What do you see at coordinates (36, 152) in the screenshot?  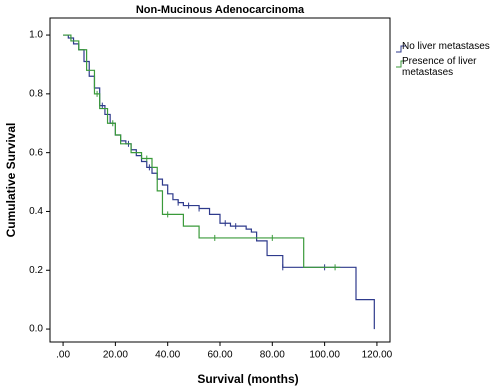 I see `y-tick-label: 0.6` at bounding box center [36, 152].